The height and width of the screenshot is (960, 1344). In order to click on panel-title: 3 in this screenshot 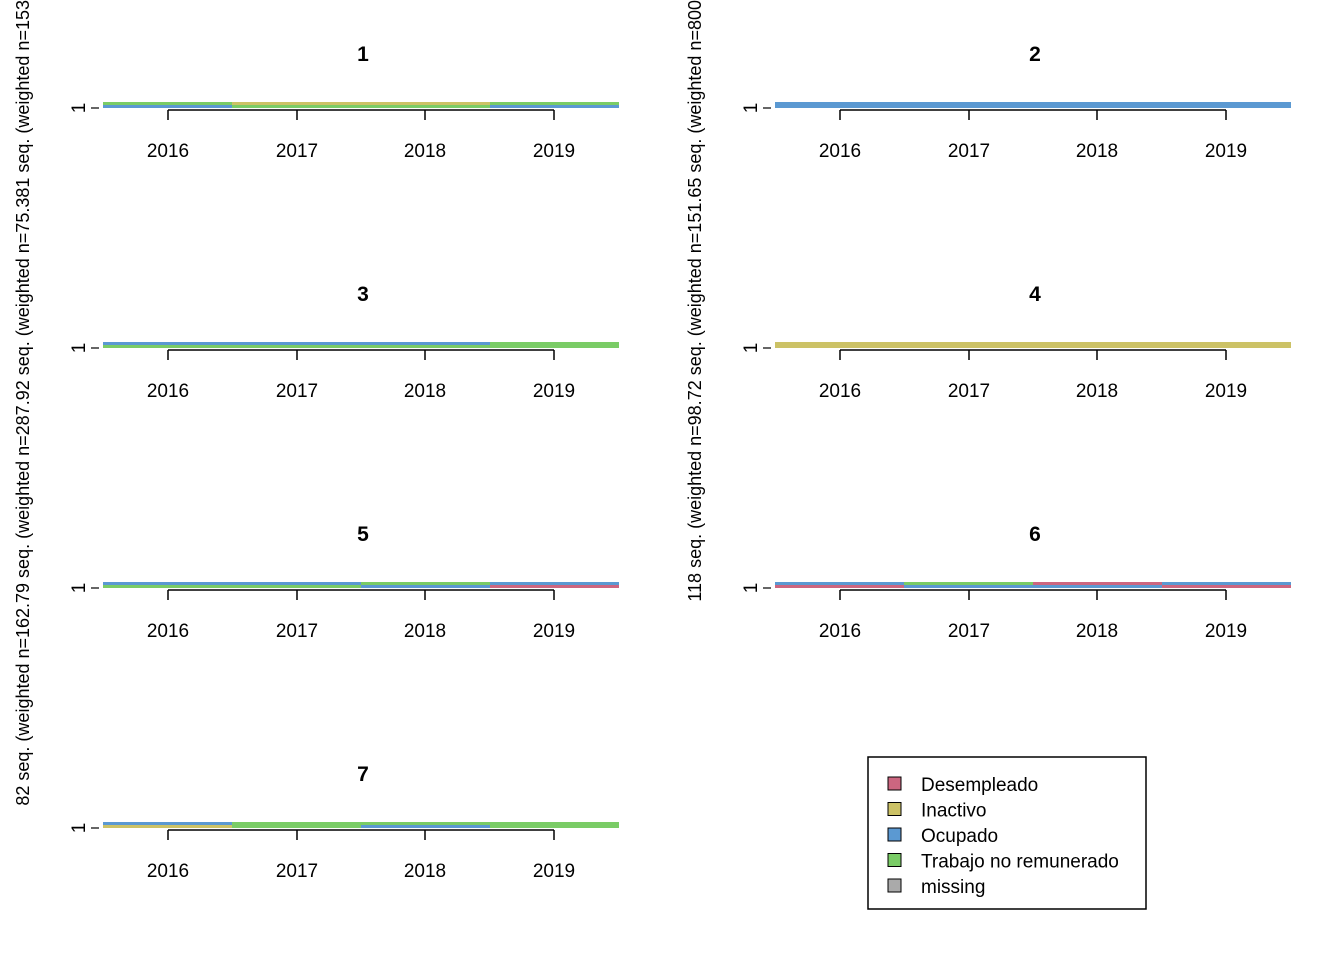, I will do `click(363, 294)`.